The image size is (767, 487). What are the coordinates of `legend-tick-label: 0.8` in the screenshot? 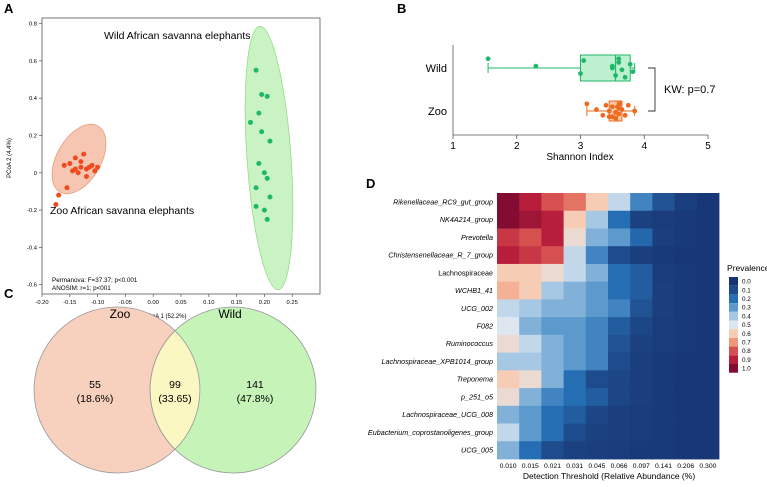 It's located at (746, 351).